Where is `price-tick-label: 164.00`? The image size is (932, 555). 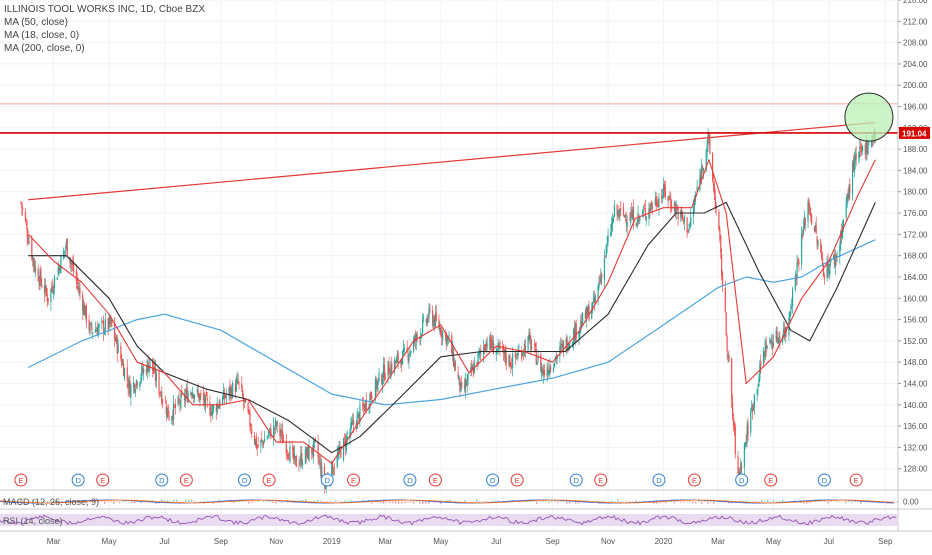 price-tick-label: 164.00 is located at coordinates (915, 277).